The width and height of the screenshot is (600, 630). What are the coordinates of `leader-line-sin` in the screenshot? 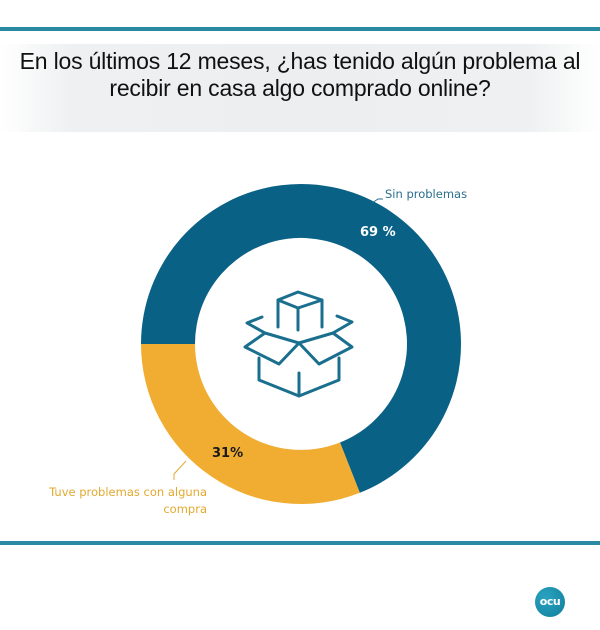 It's located at (377, 201).